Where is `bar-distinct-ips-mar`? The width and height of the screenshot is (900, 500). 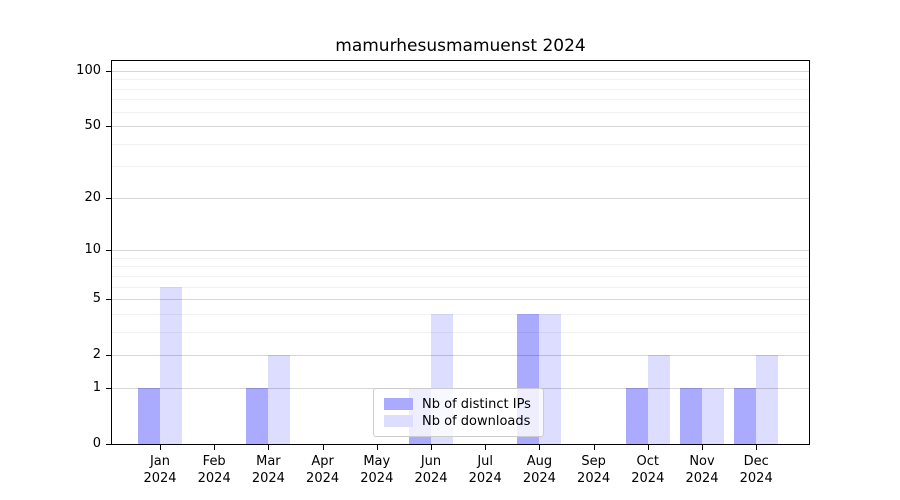
bar-distinct-ips-mar is located at coordinates (257, 415).